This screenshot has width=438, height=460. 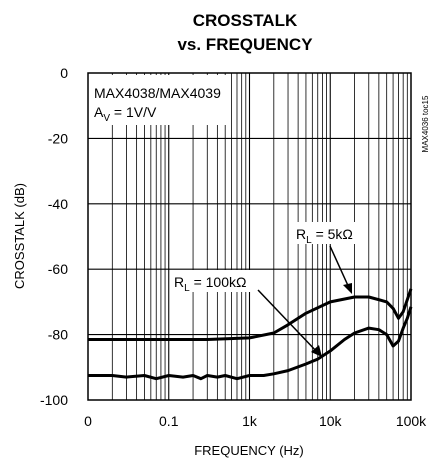 I want to click on y-axis-label: CROSSTALK (dB), so click(x=19, y=236).